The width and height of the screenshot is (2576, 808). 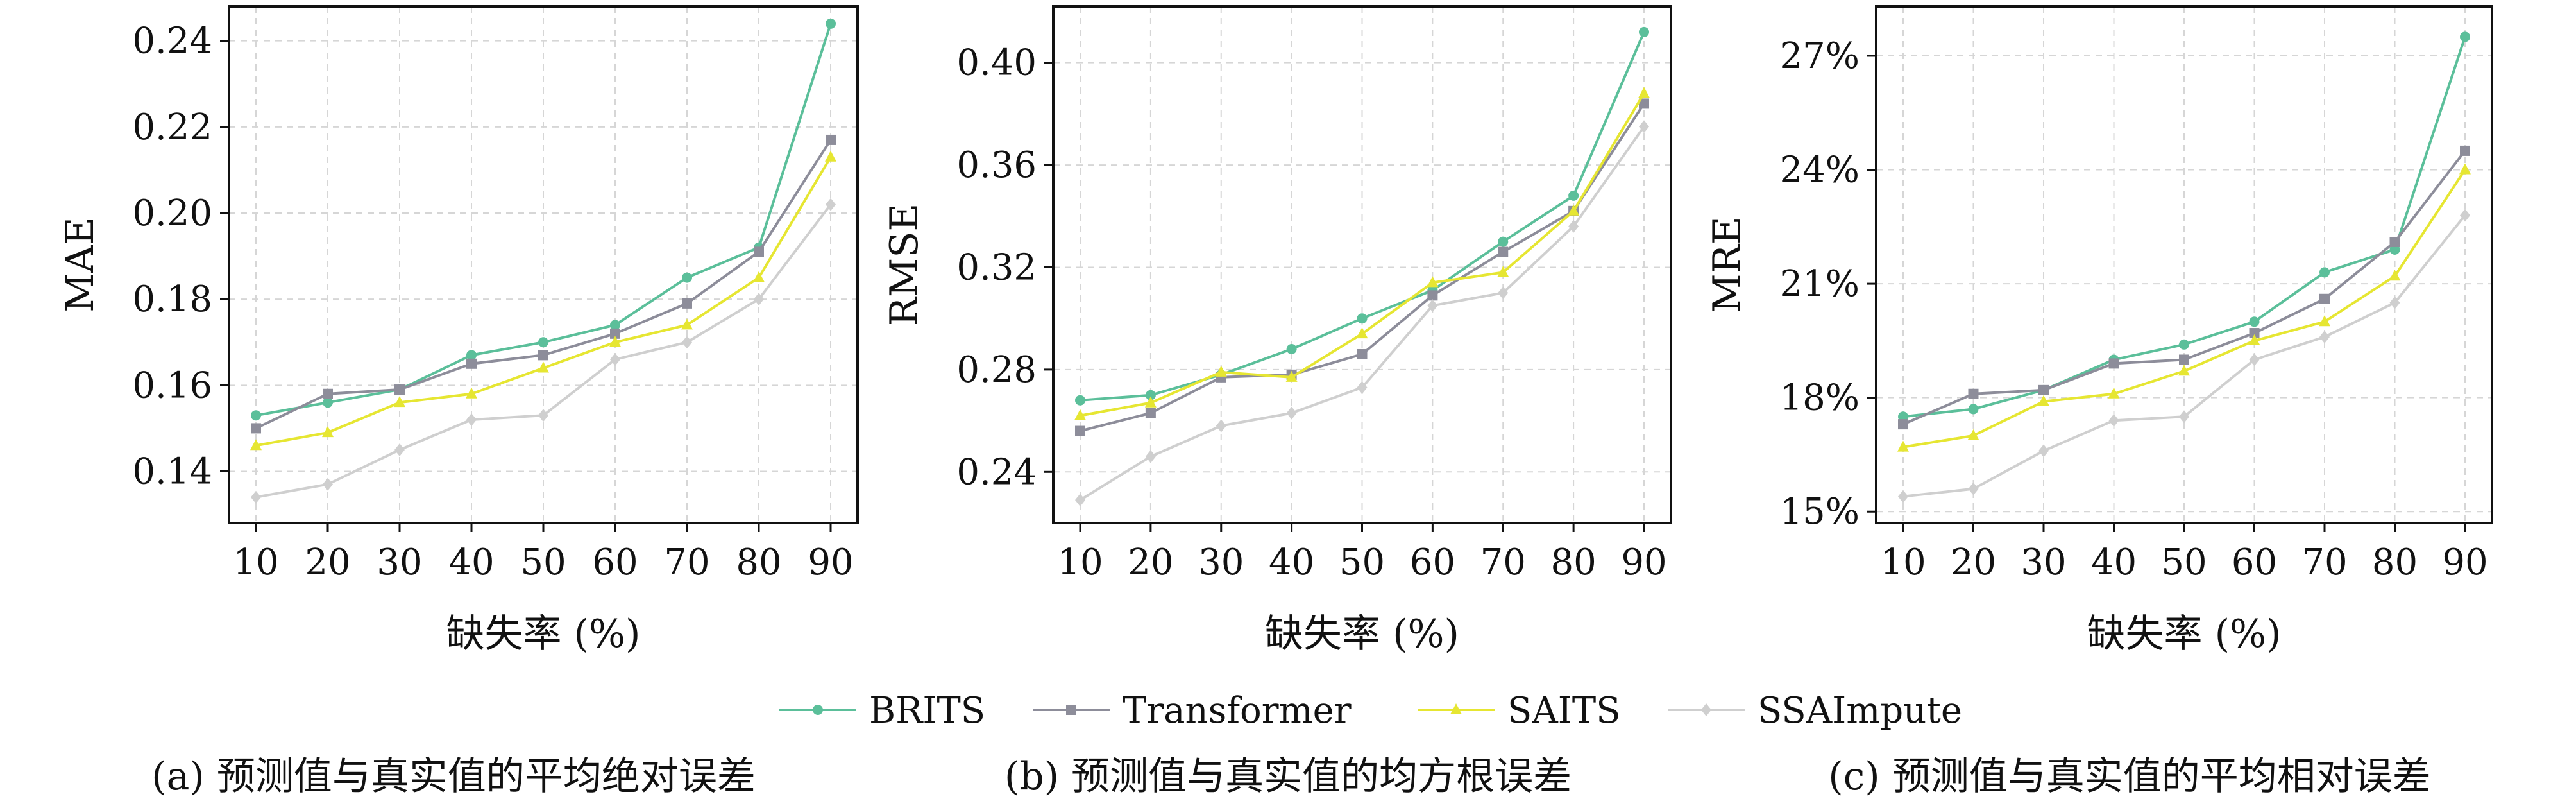 What do you see at coordinates (327, 562) in the screenshot?
I see `chart-0-x-tick-label: 20` at bounding box center [327, 562].